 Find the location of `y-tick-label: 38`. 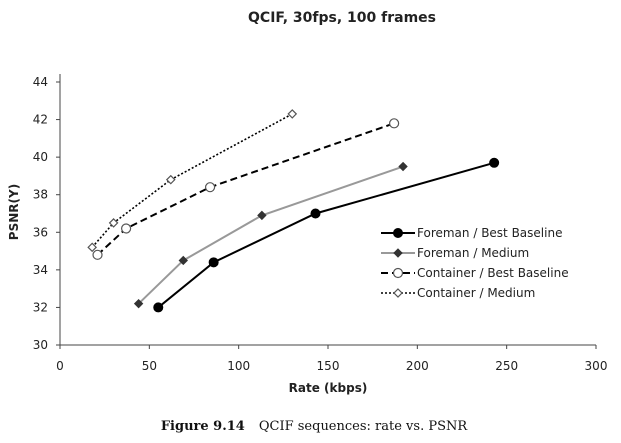

y-tick-label: 38 is located at coordinates (40, 195).